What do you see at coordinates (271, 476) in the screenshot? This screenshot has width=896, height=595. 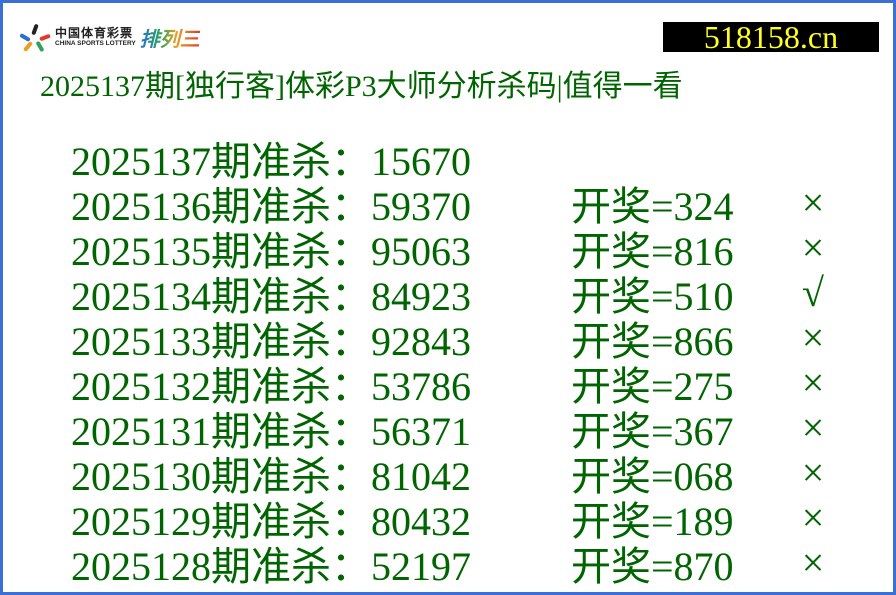 I see `row-label: 2025130期准杀：81042` at bounding box center [271, 476].